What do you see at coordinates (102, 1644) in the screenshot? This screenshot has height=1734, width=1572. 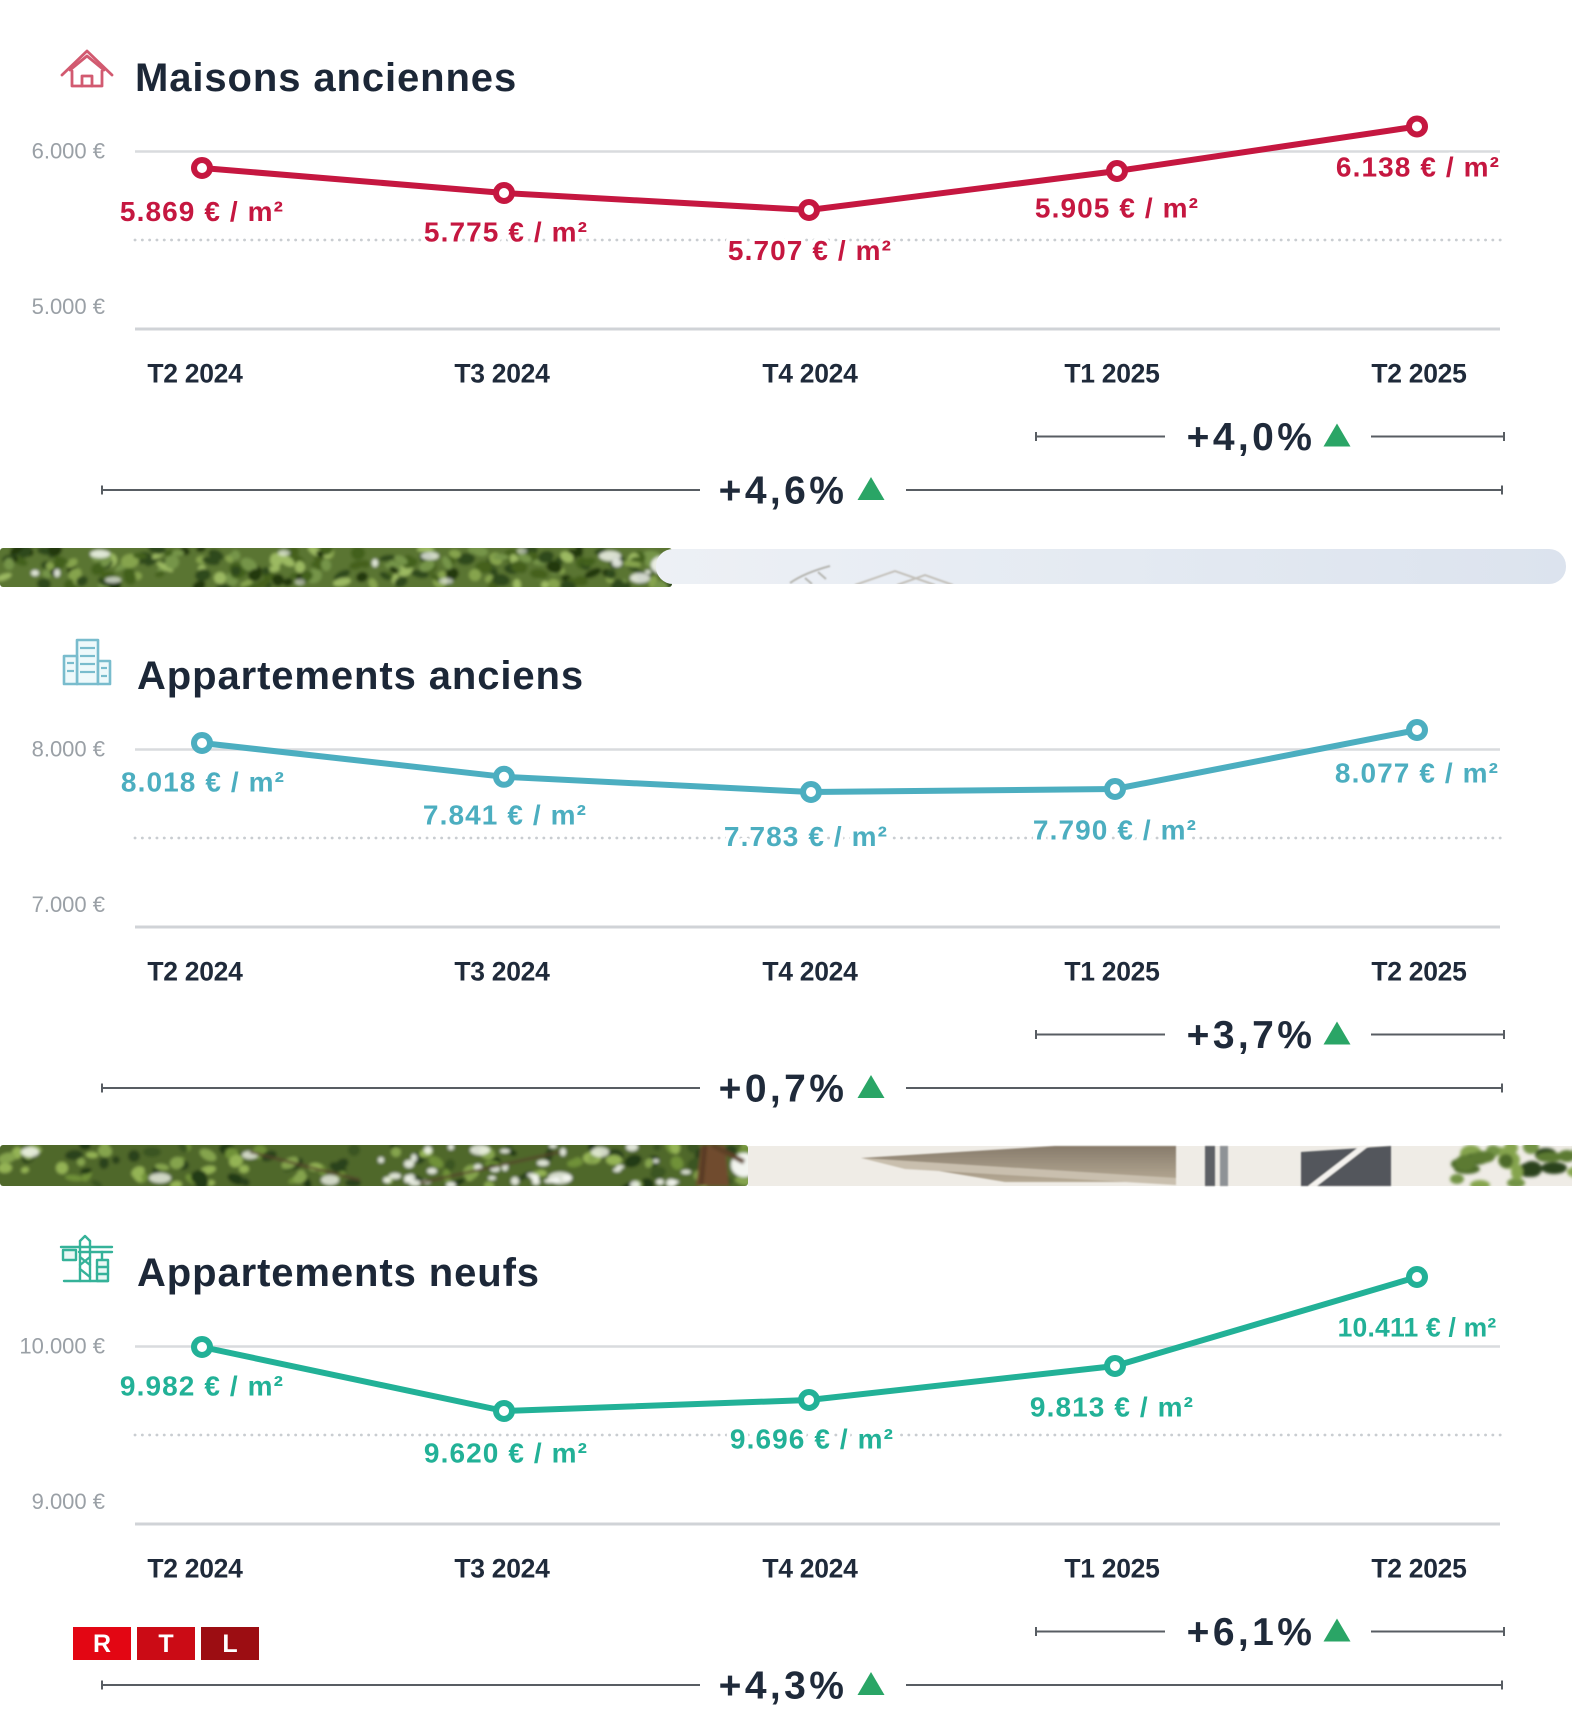 I see `svg-text: R` at bounding box center [102, 1644].